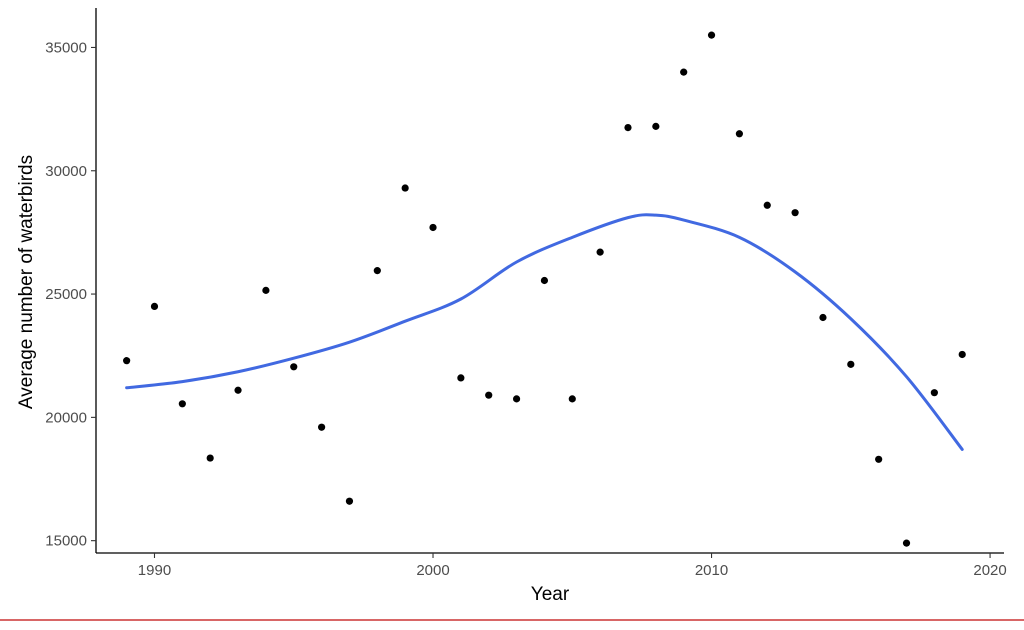 This screenshot has width=1024, height=630. Describe the element at coordinates (550, 594) in the screenshot. I see `x-axis-title: Year` at that location.